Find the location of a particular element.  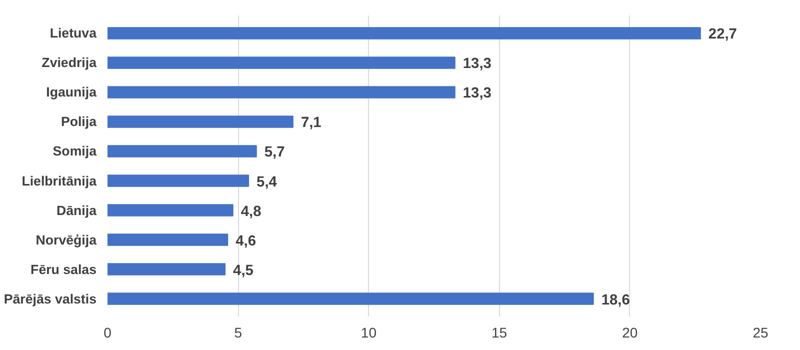

y-tick-label: Lietuva is located at coordinates (74, 33).